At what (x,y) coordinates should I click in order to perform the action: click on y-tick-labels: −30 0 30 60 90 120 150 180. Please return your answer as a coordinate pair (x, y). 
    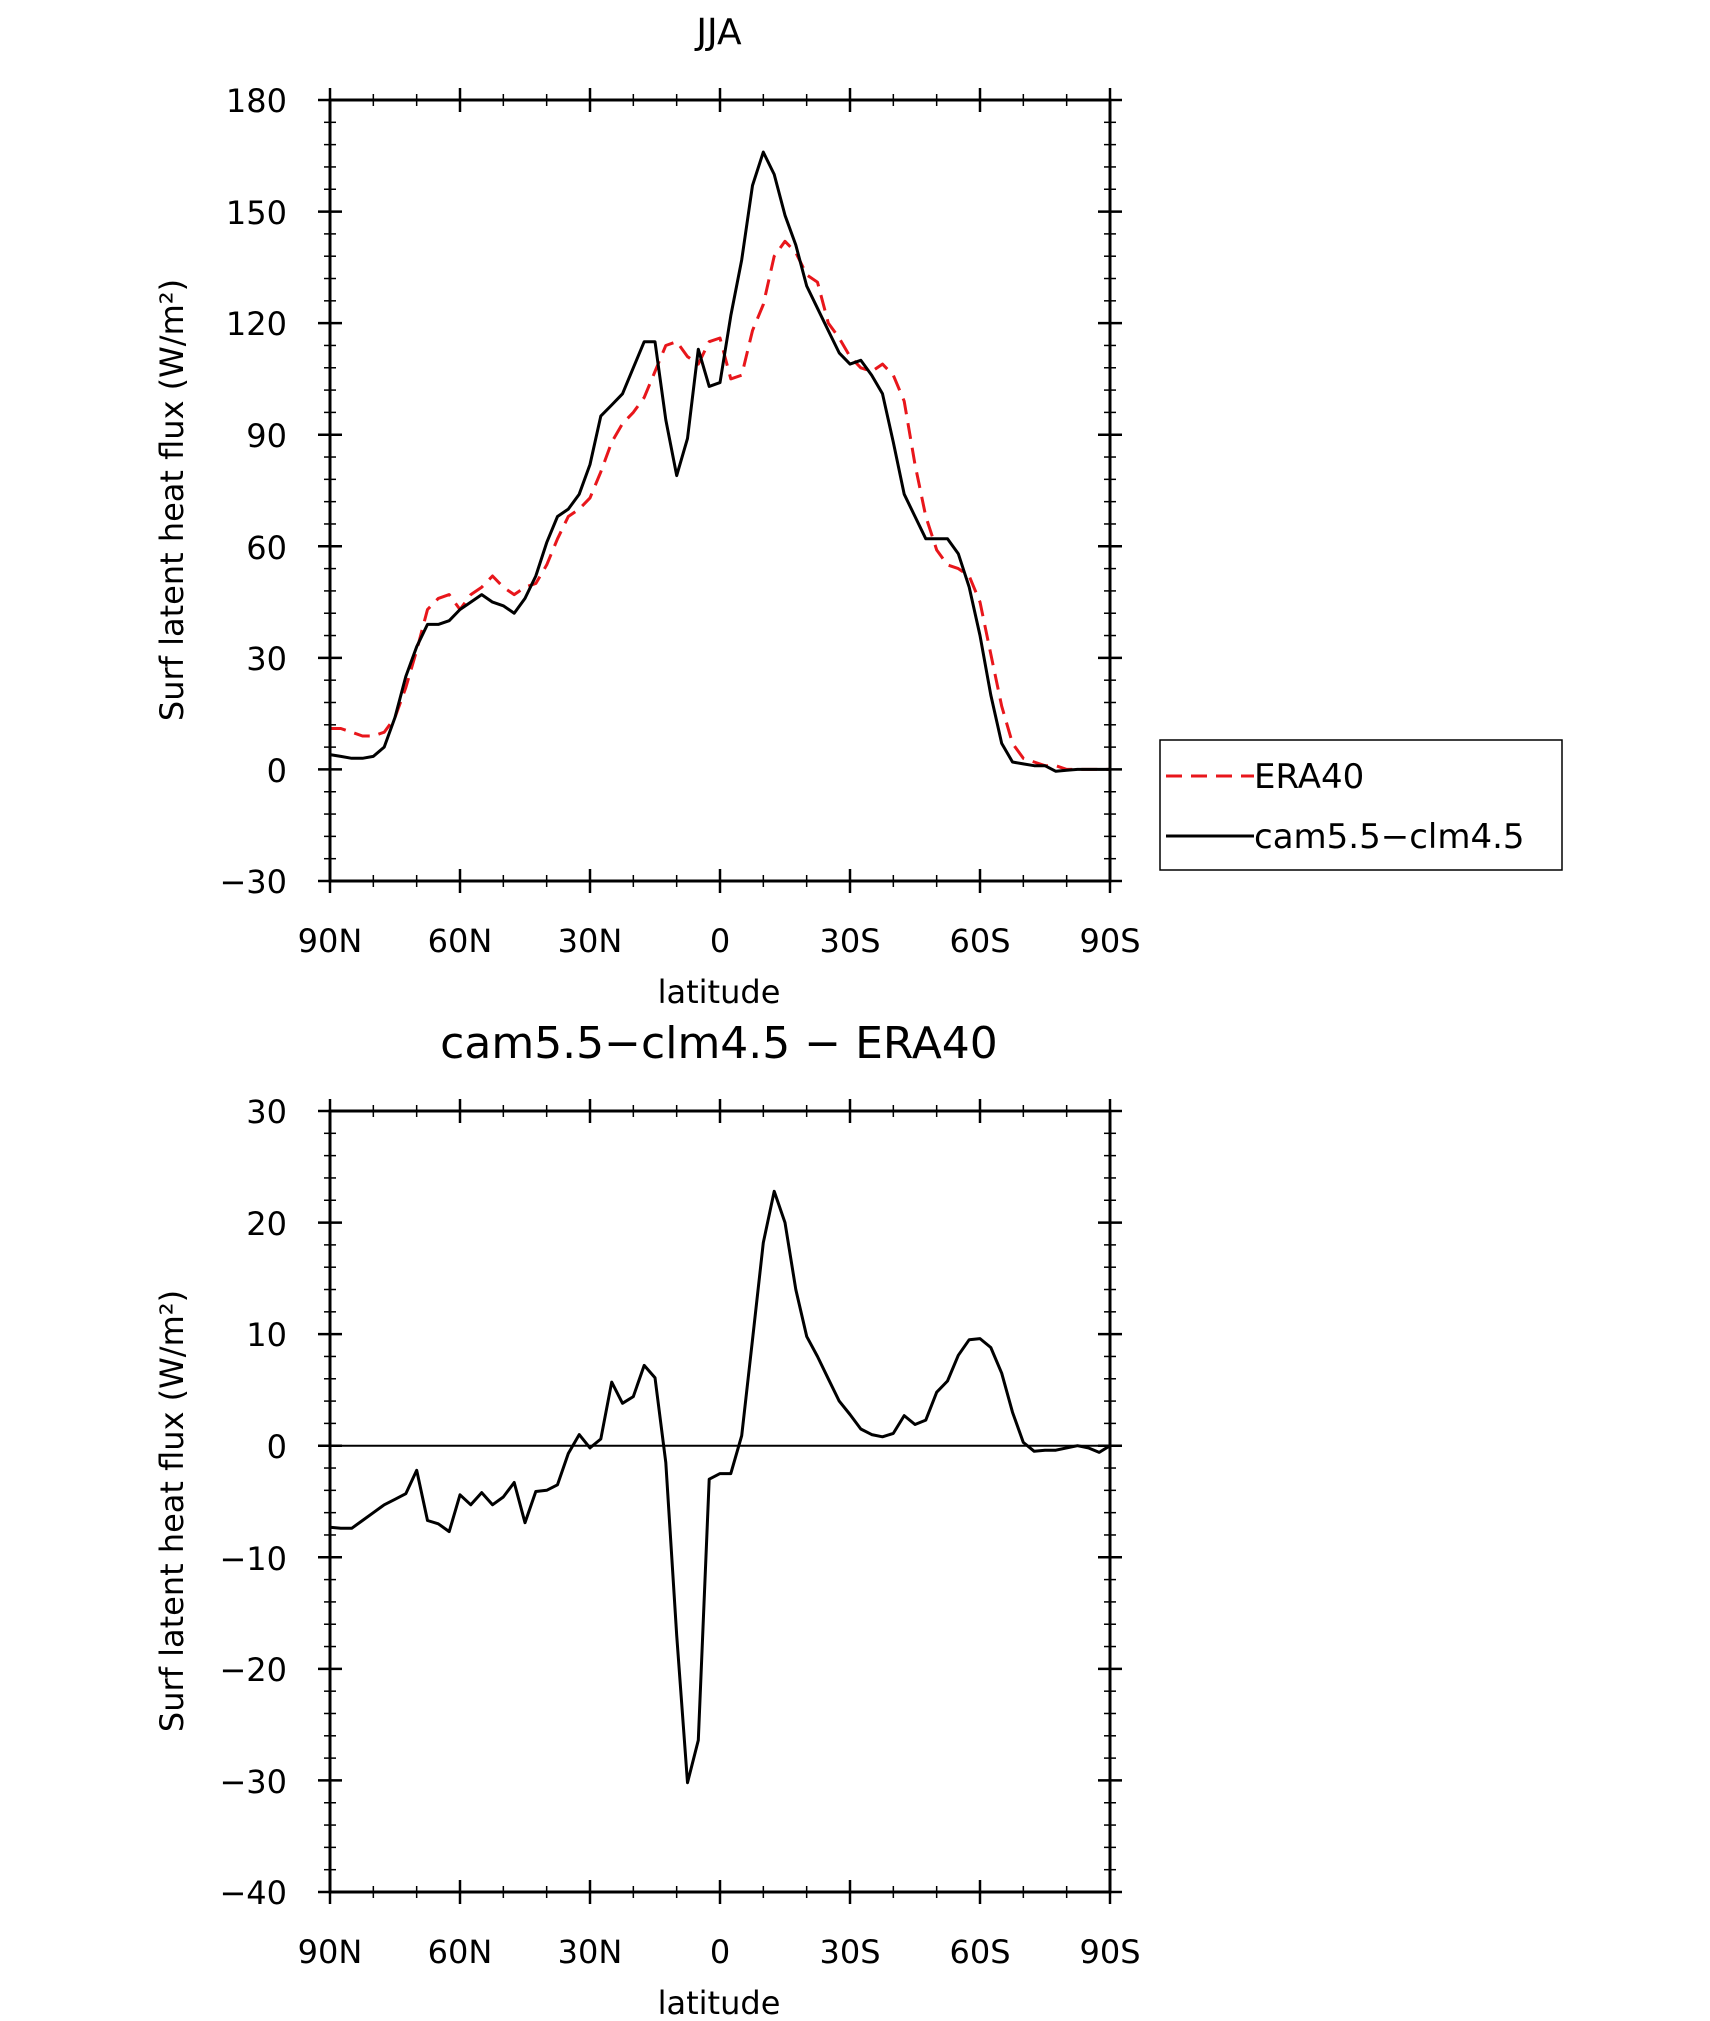
    Looking at the image, I should click on (253, 491).